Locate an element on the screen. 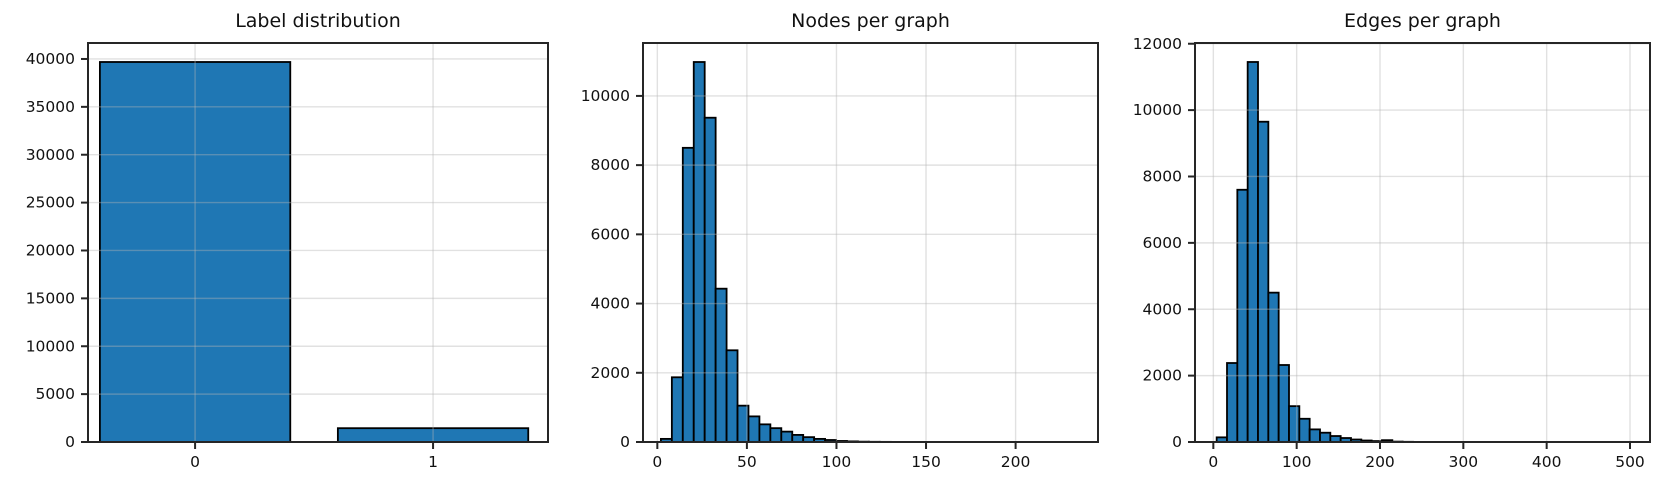  chart-title: Label distribution is located at coordinates (318, 21).